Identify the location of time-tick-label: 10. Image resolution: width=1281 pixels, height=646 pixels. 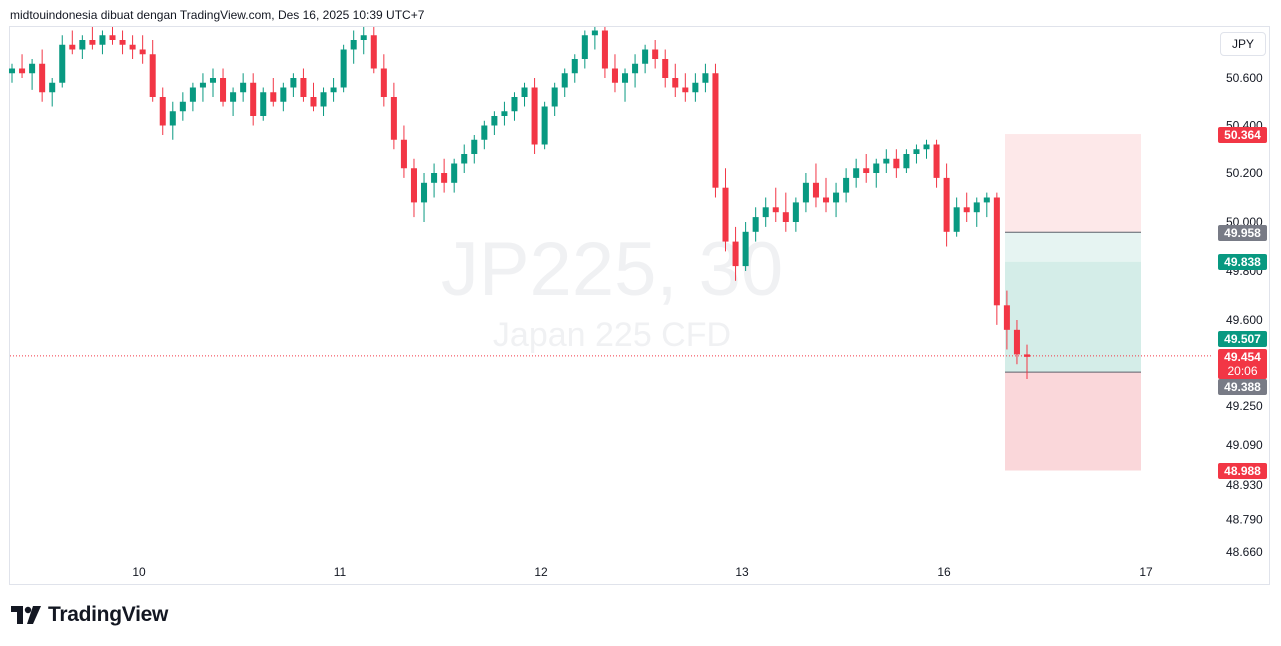
(139, 572).